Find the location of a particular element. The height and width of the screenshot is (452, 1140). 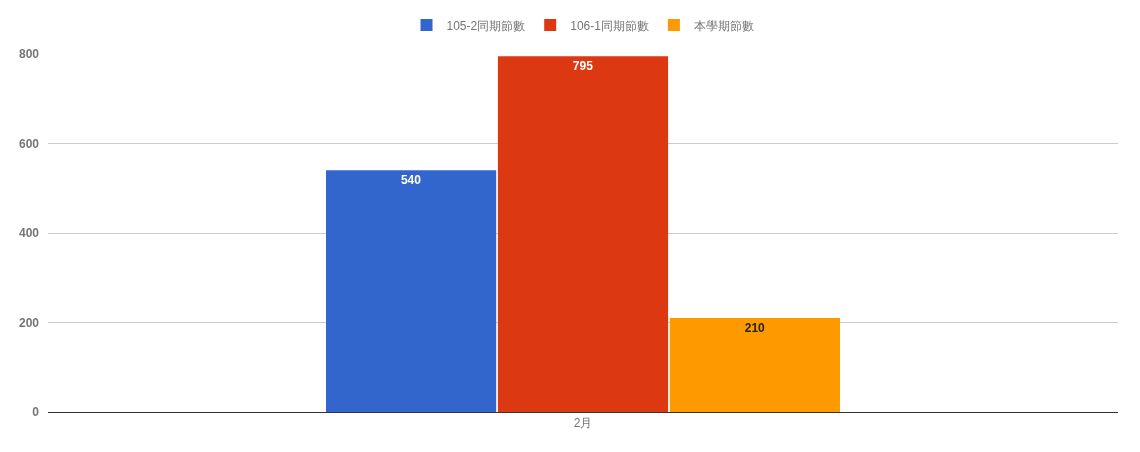

data-label: 210 is located at coordinates (755, 328).